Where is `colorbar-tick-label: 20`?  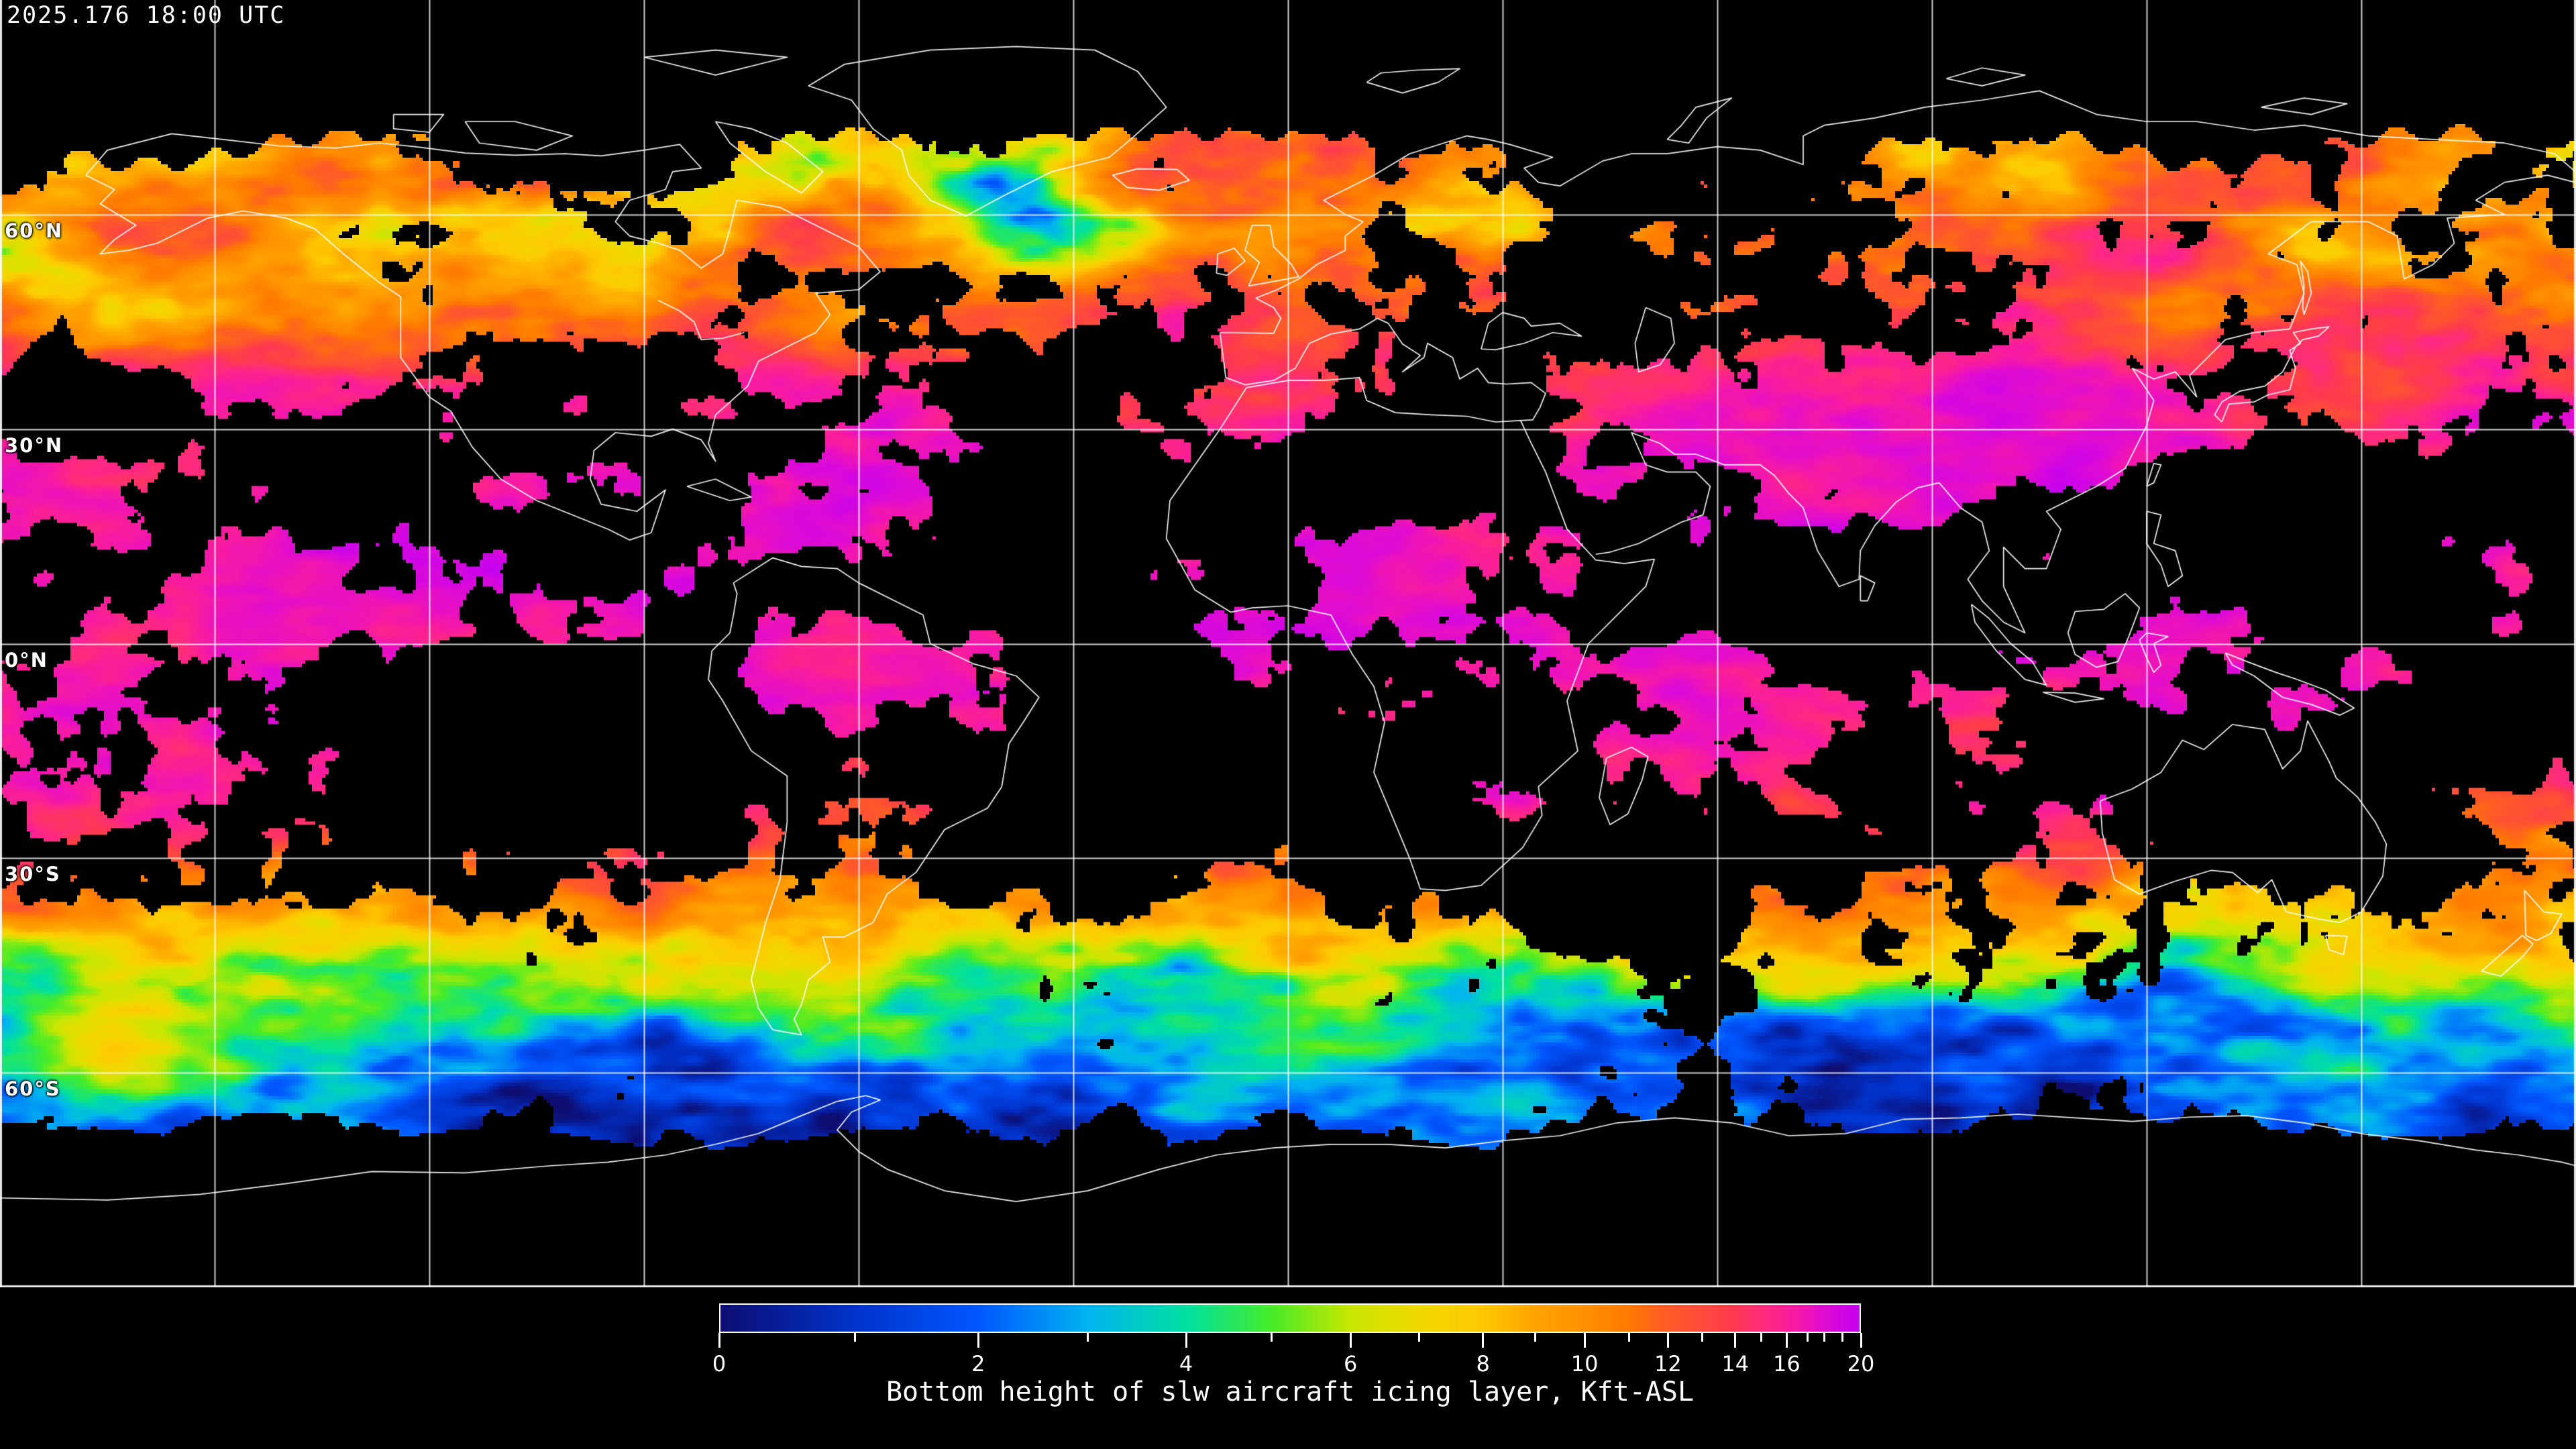
colorbar-tick-label: 20 is located at coordinates (1861, 1364).